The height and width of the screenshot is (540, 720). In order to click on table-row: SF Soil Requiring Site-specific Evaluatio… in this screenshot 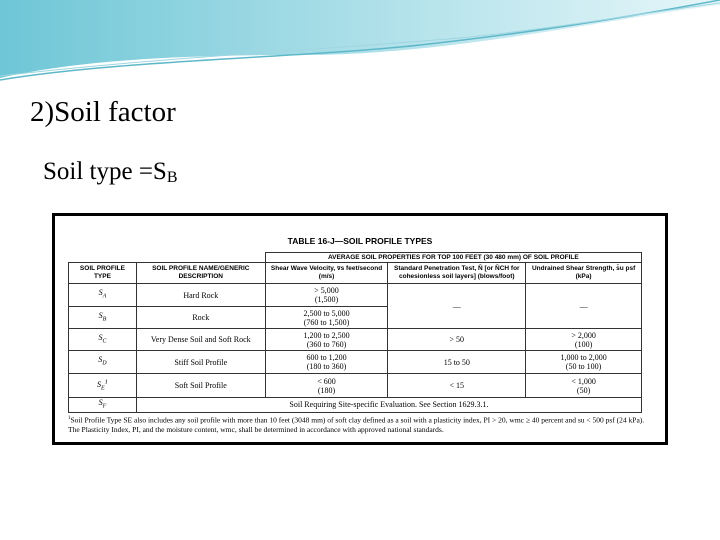, I will do `click(355, 405)`.